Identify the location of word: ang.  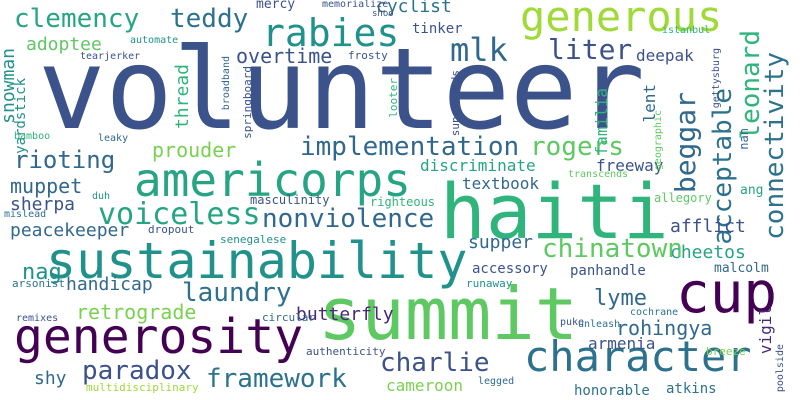
(752, 190).